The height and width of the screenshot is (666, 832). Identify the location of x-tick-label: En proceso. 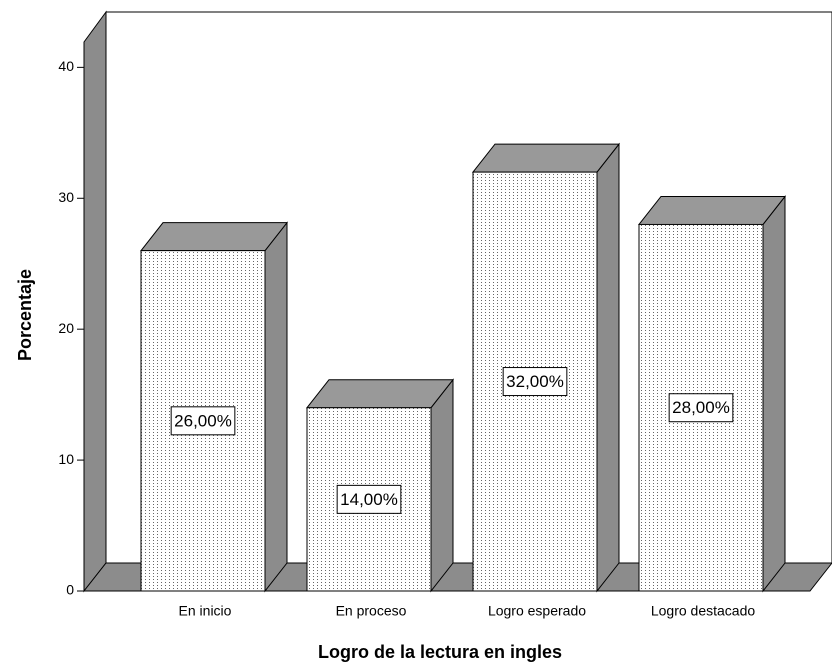
(371, 611).